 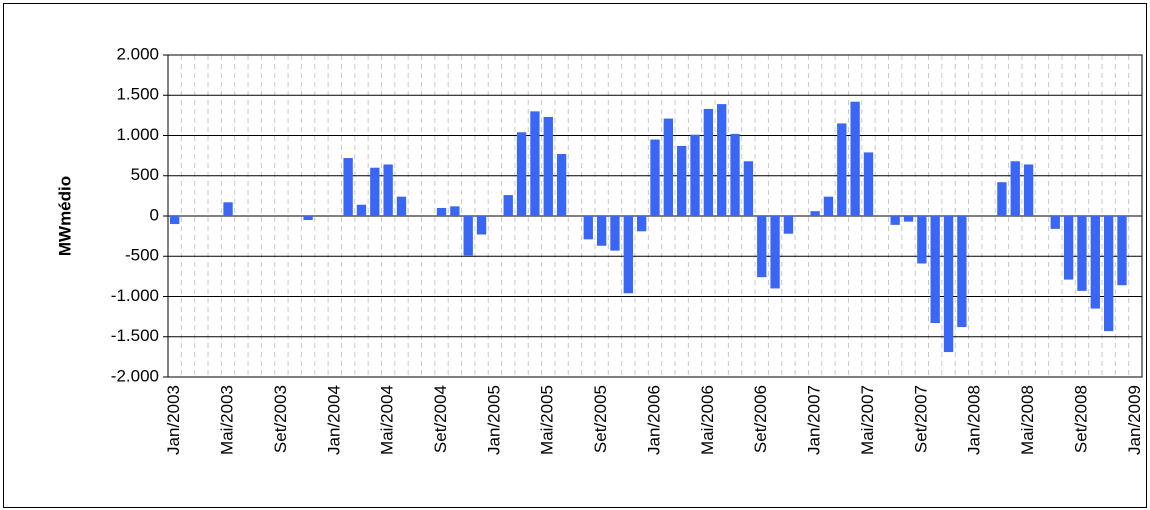 What do you see at coordinates (440, 419) in the screenshot?
I see `x-tick-label: Set/2004` at bounding box center [440, 419].